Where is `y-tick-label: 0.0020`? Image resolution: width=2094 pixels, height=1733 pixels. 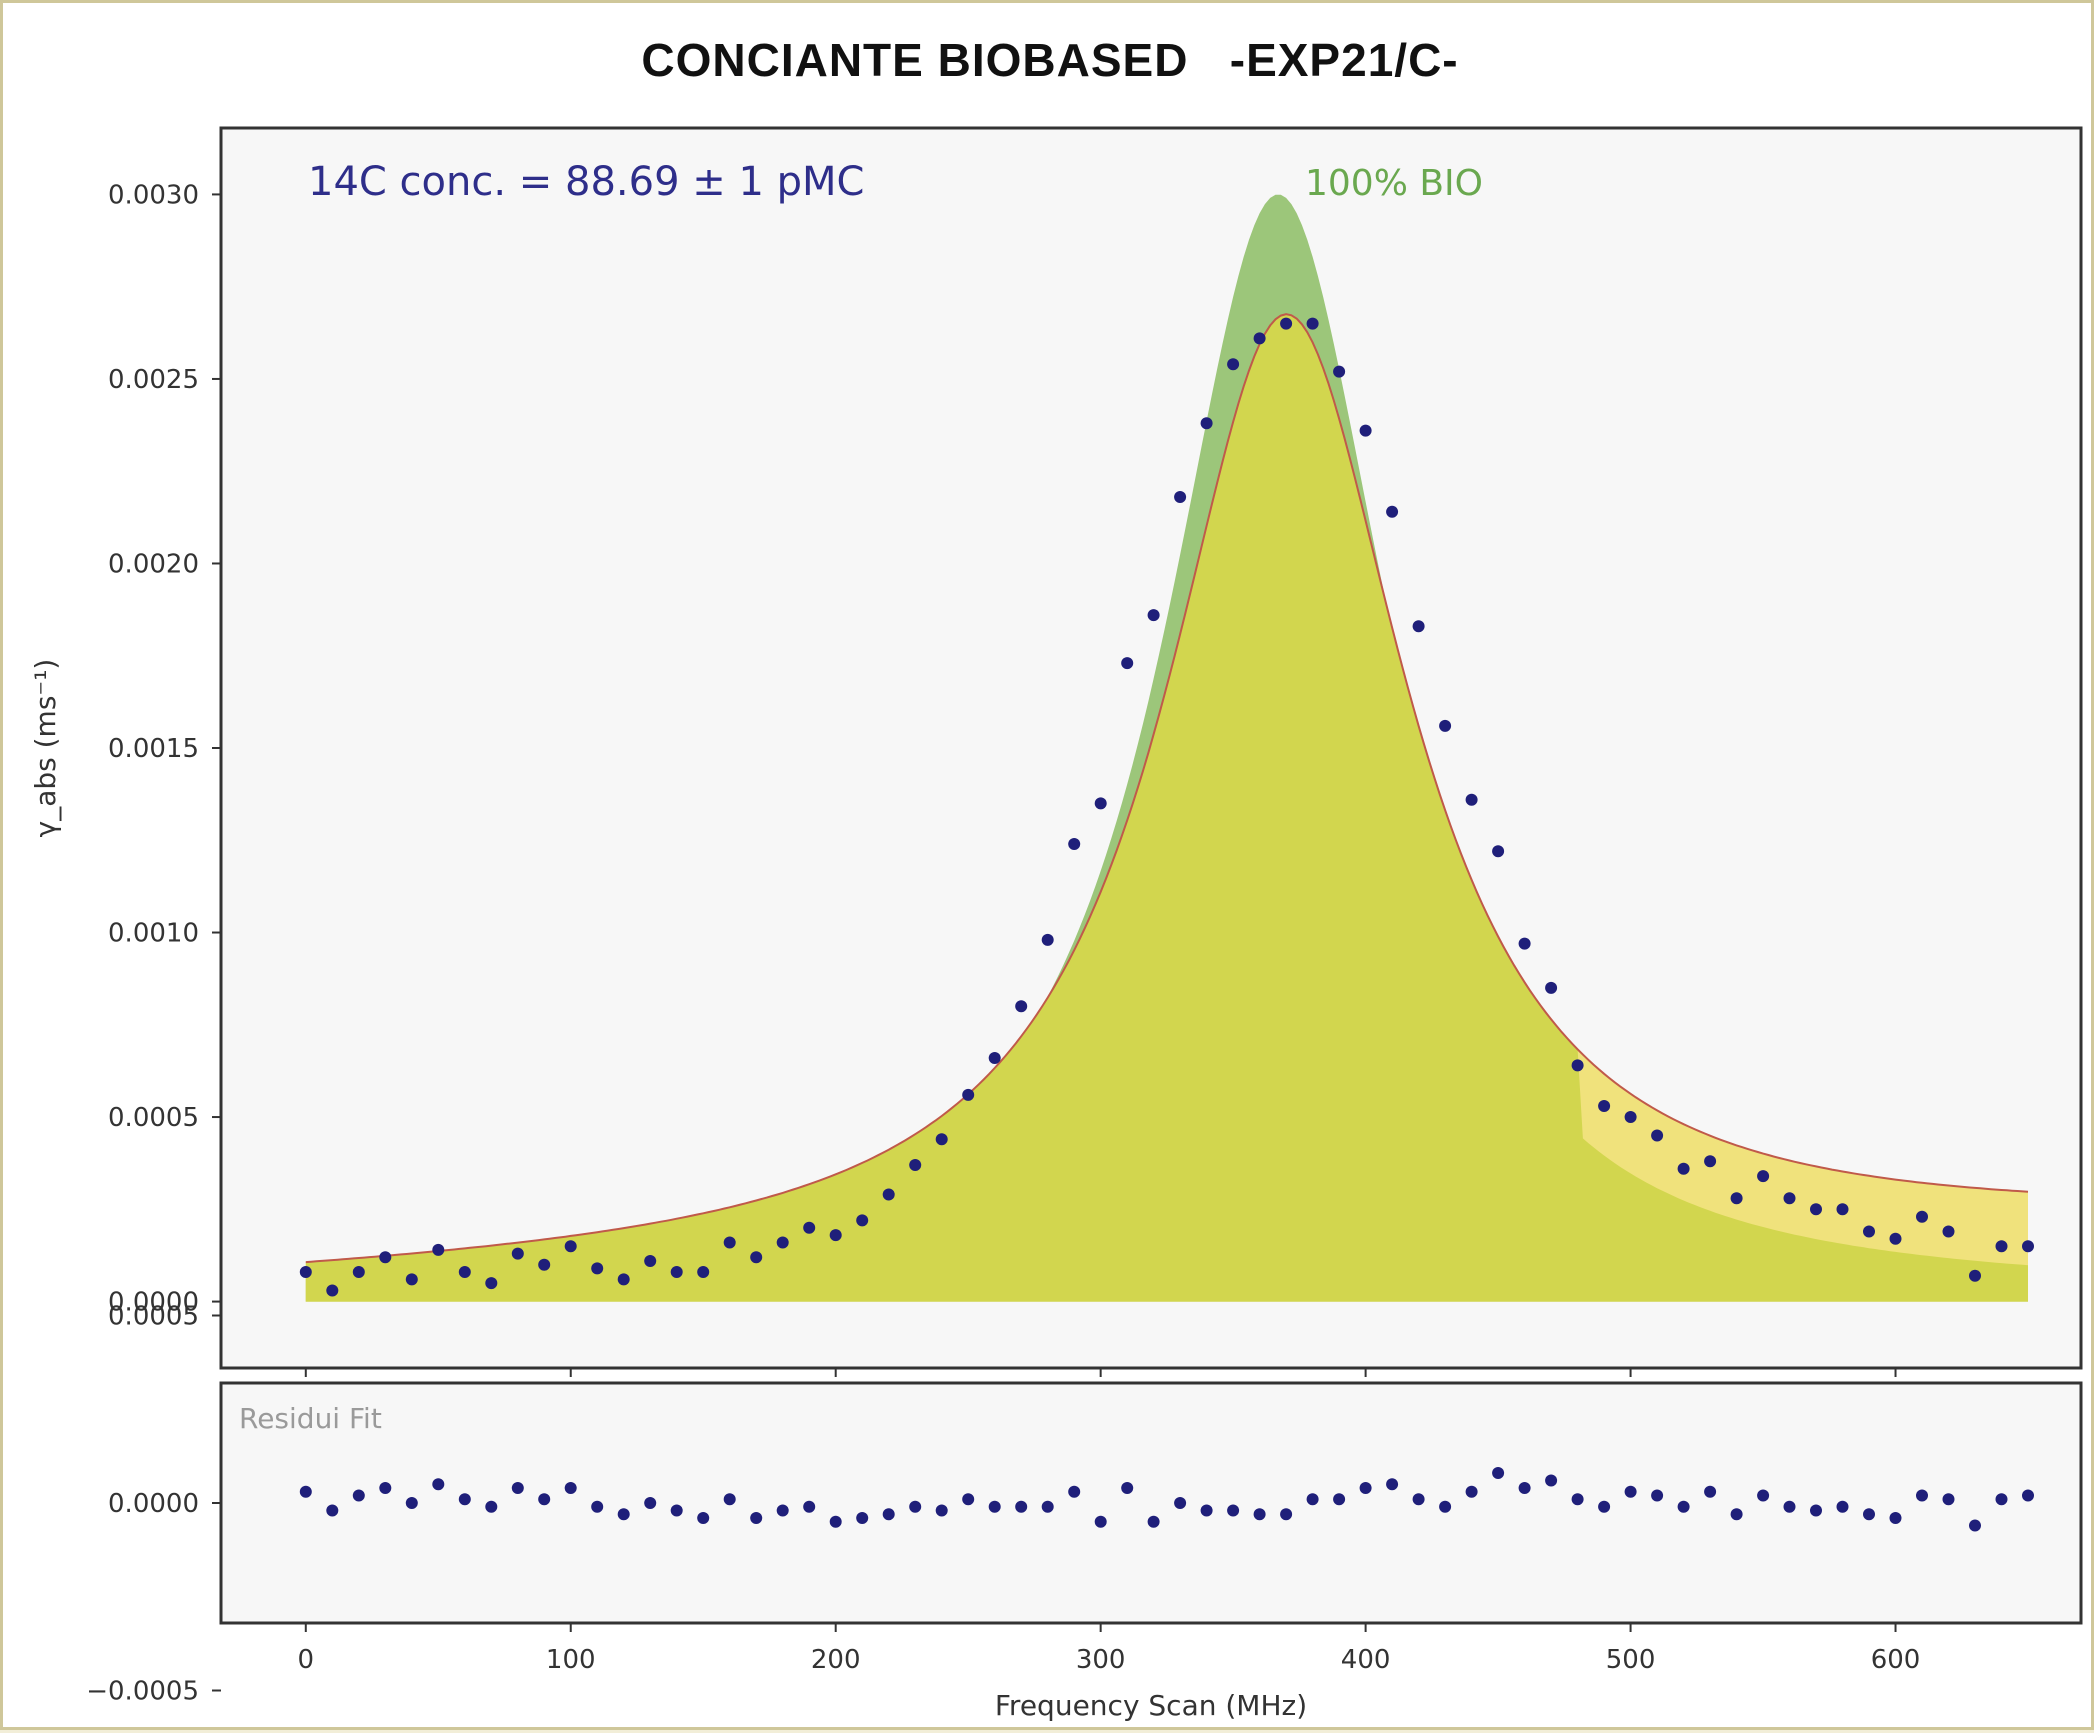
y-tick-label: 0.0020 is located at coordinates (153, 564).